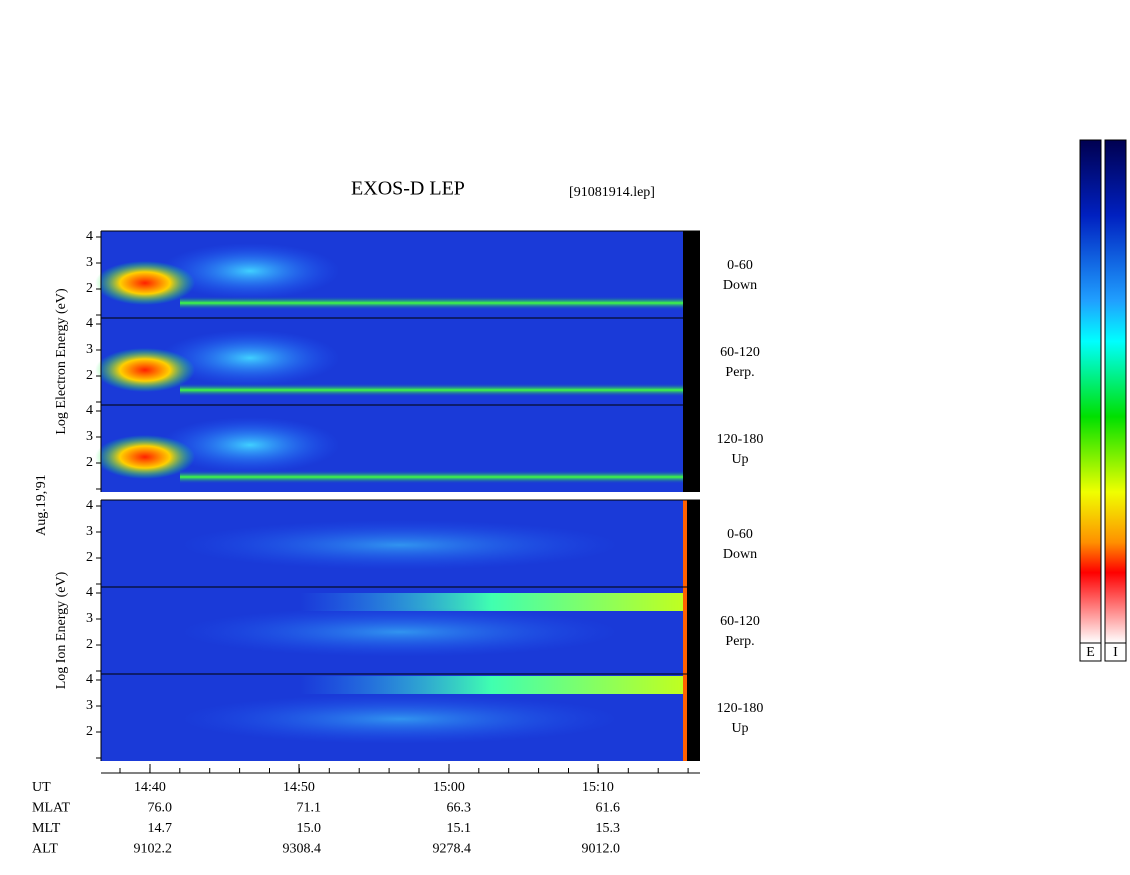 This screenshot has height=875, width=1130. Describe the element at coordinates (608, 828) in the screenshot. I see `row-value: 15.3` at that location.